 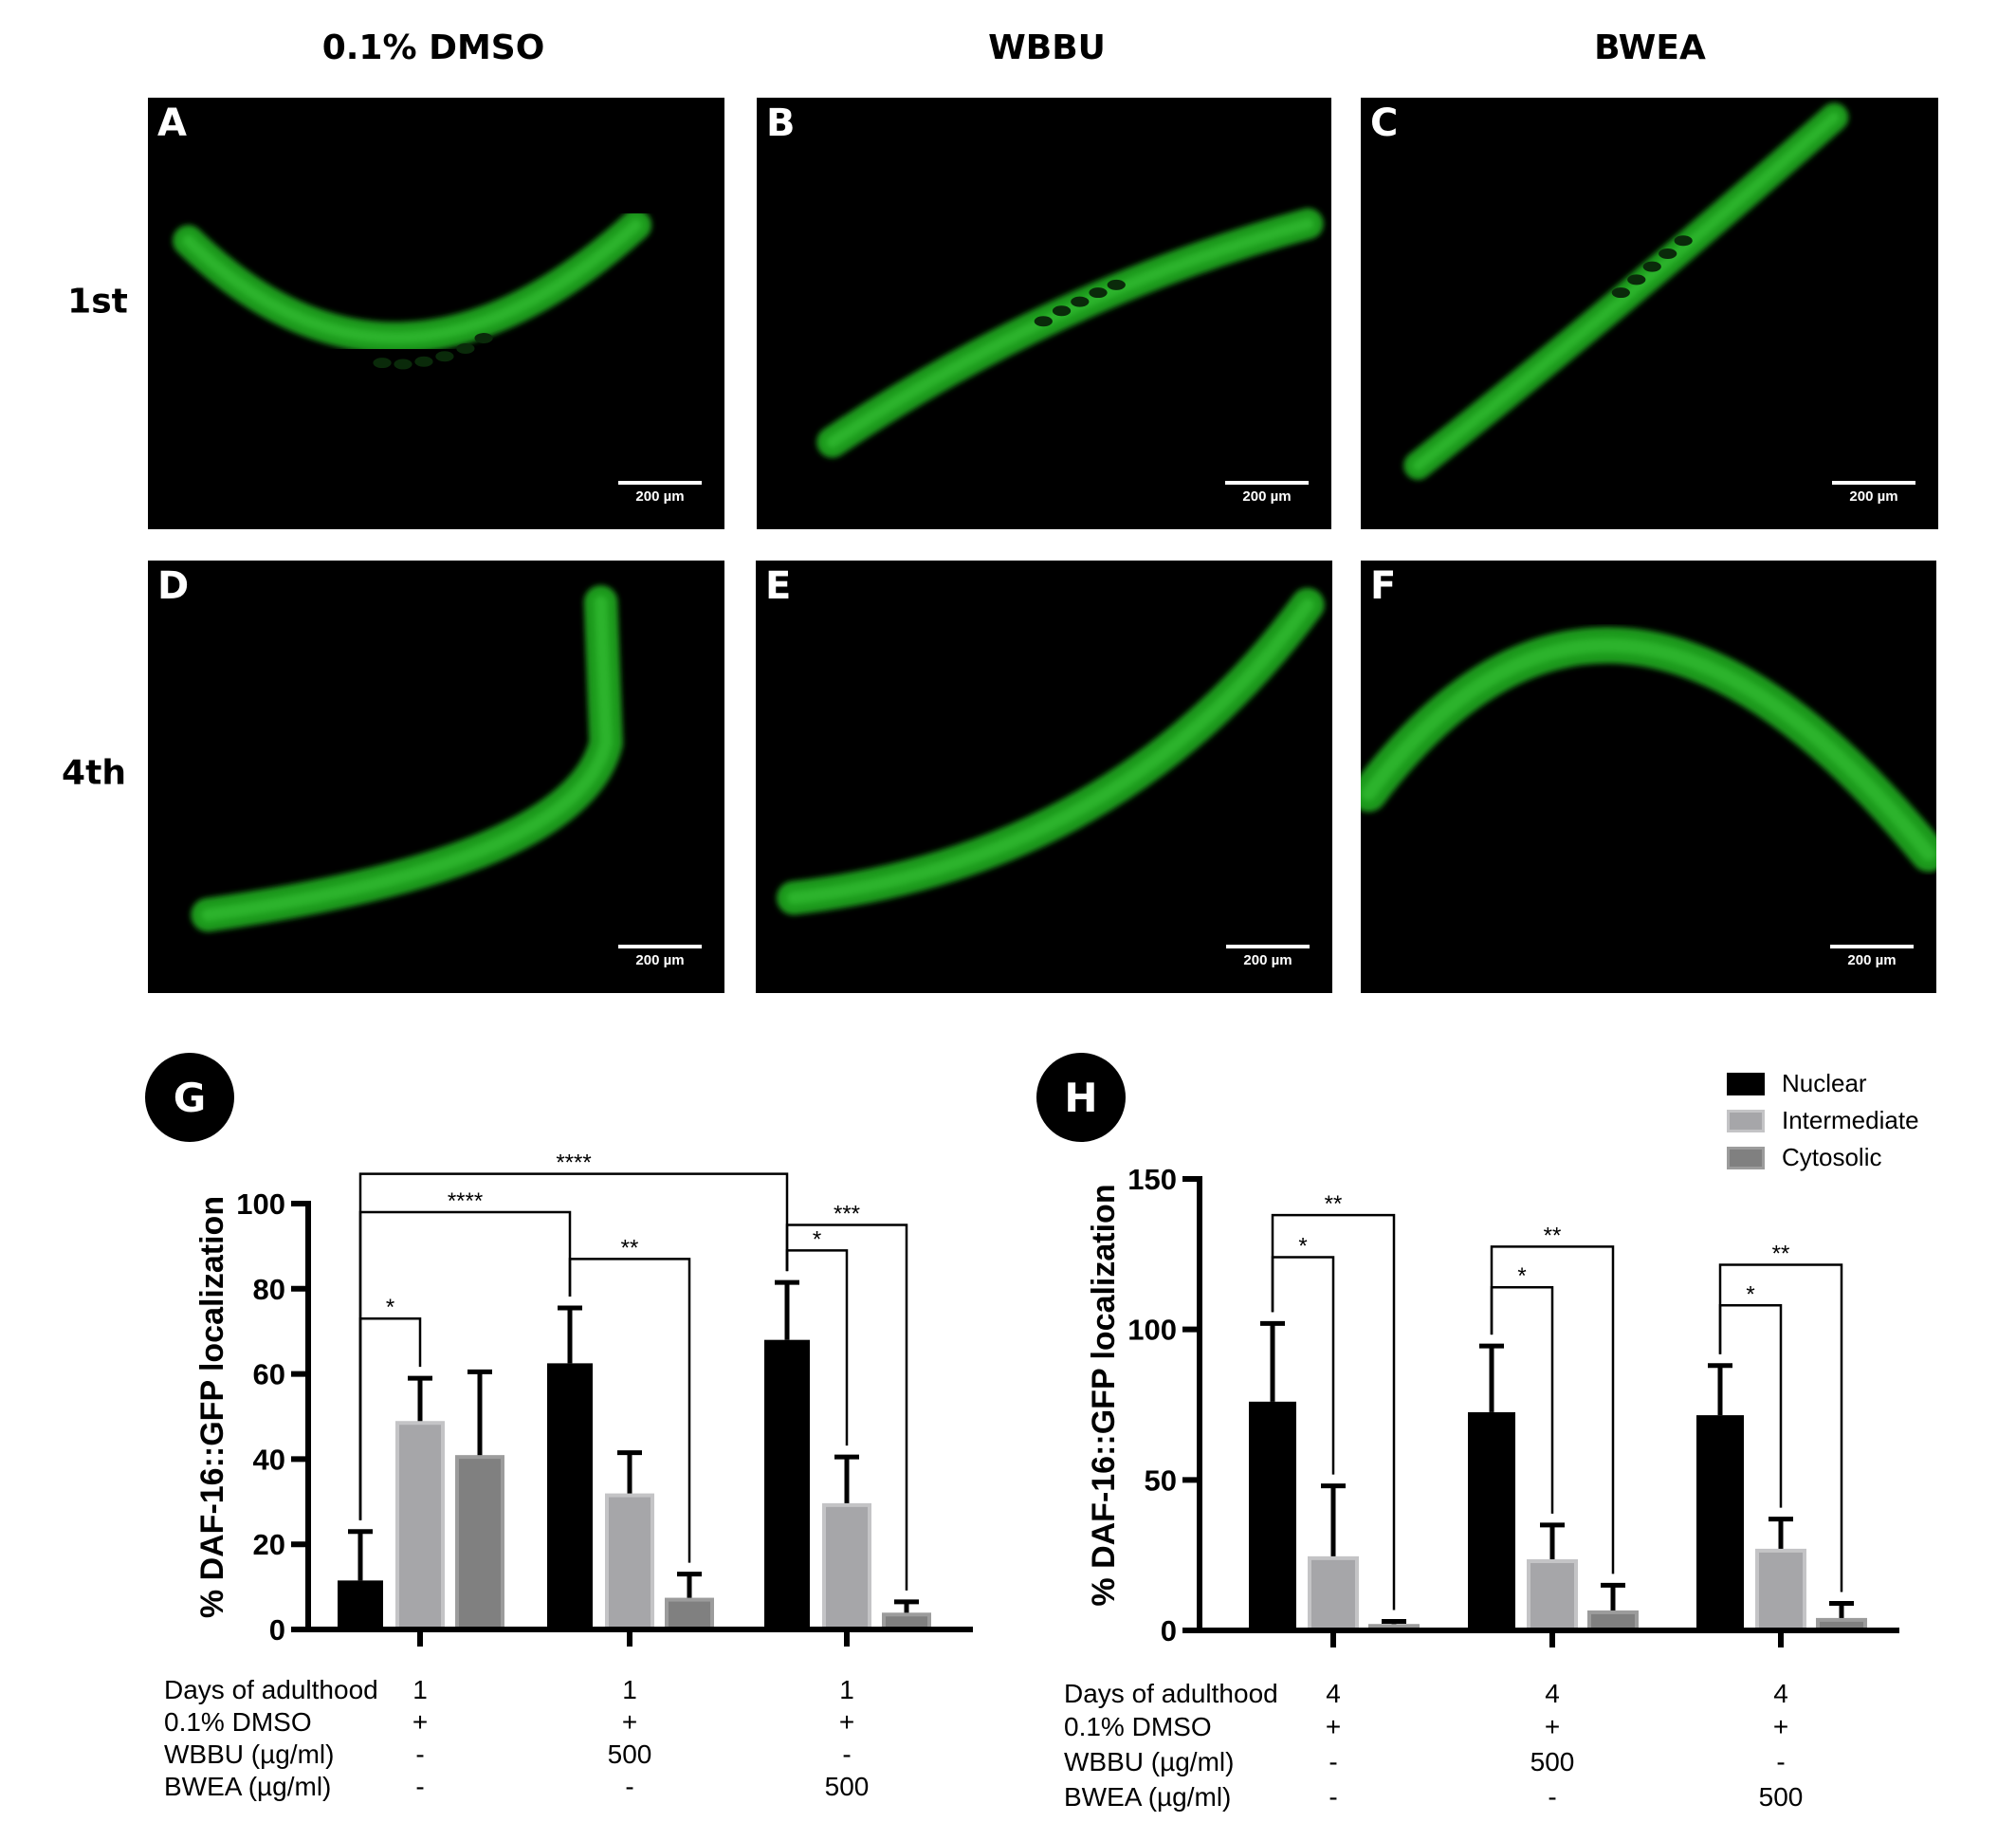 I want to click on panel-letter: D, so click(x=173, y=586).